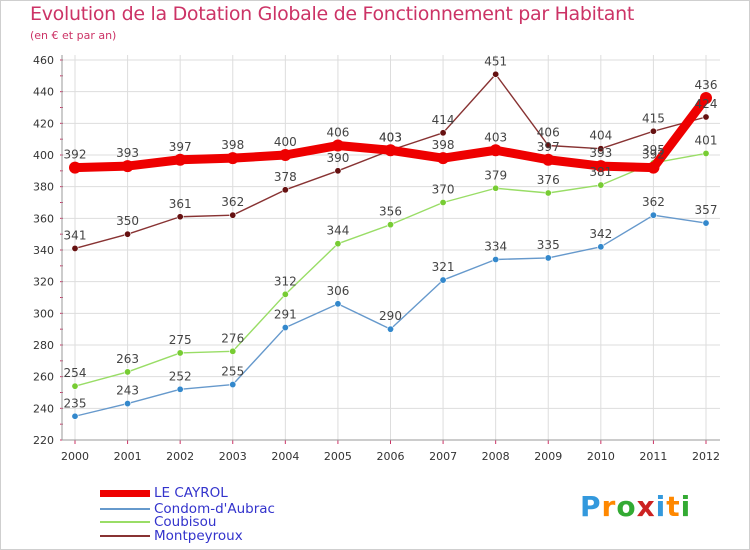 The height and width of the screenshot is (550, 750). What do you see at coordinates (43, 187) in the screenshot?
I see `y-tick-label: 380` at bounding box center [43, 187].